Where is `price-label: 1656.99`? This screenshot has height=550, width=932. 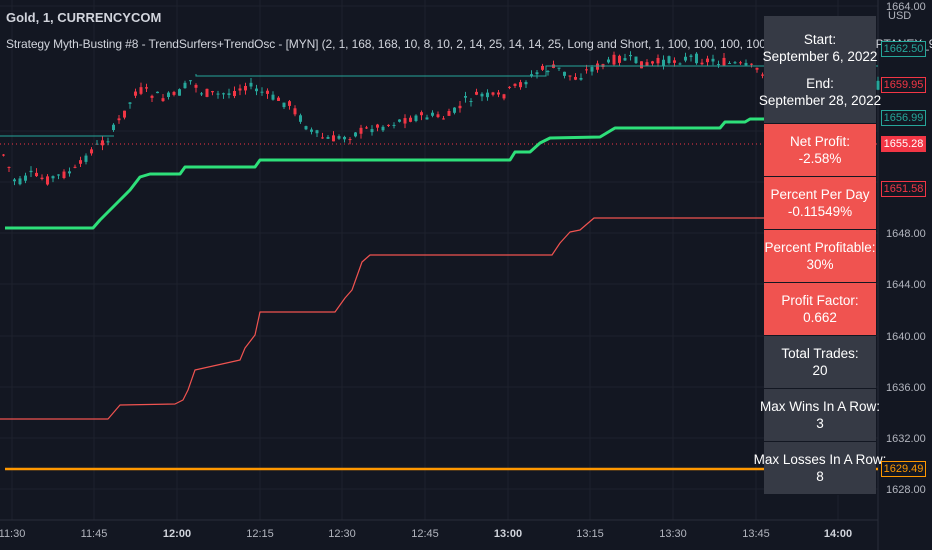
price-label: 1656.99 is located at coordinates (903, 118).